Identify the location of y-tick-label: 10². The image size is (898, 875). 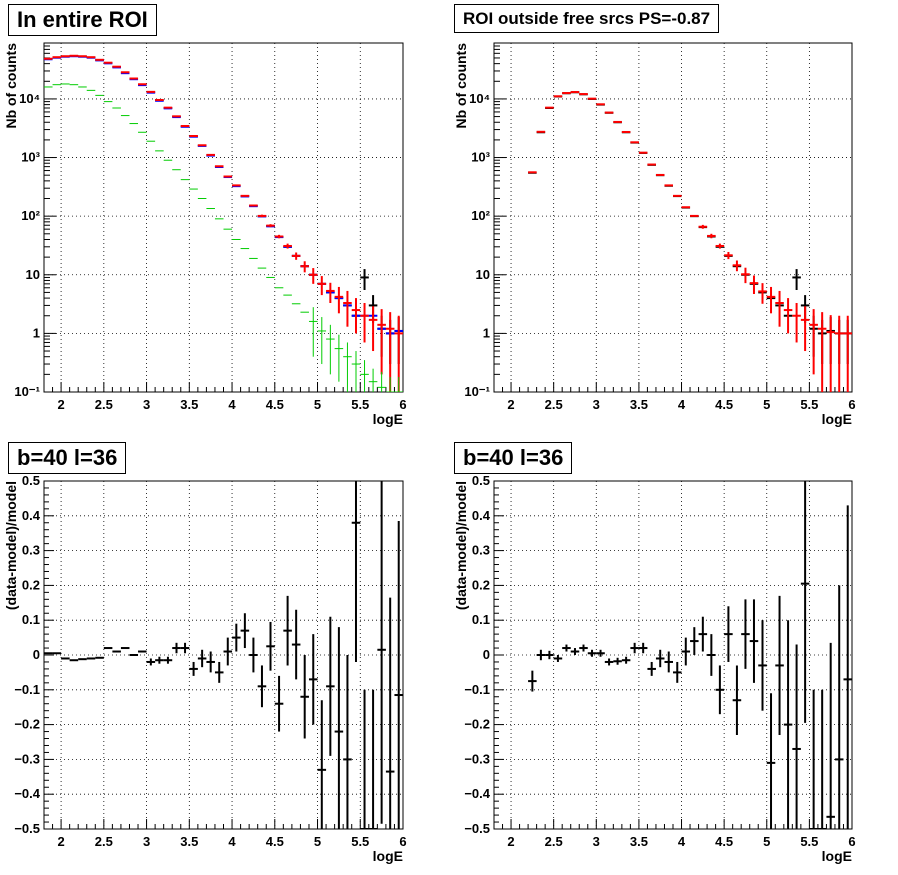
(480, 215).